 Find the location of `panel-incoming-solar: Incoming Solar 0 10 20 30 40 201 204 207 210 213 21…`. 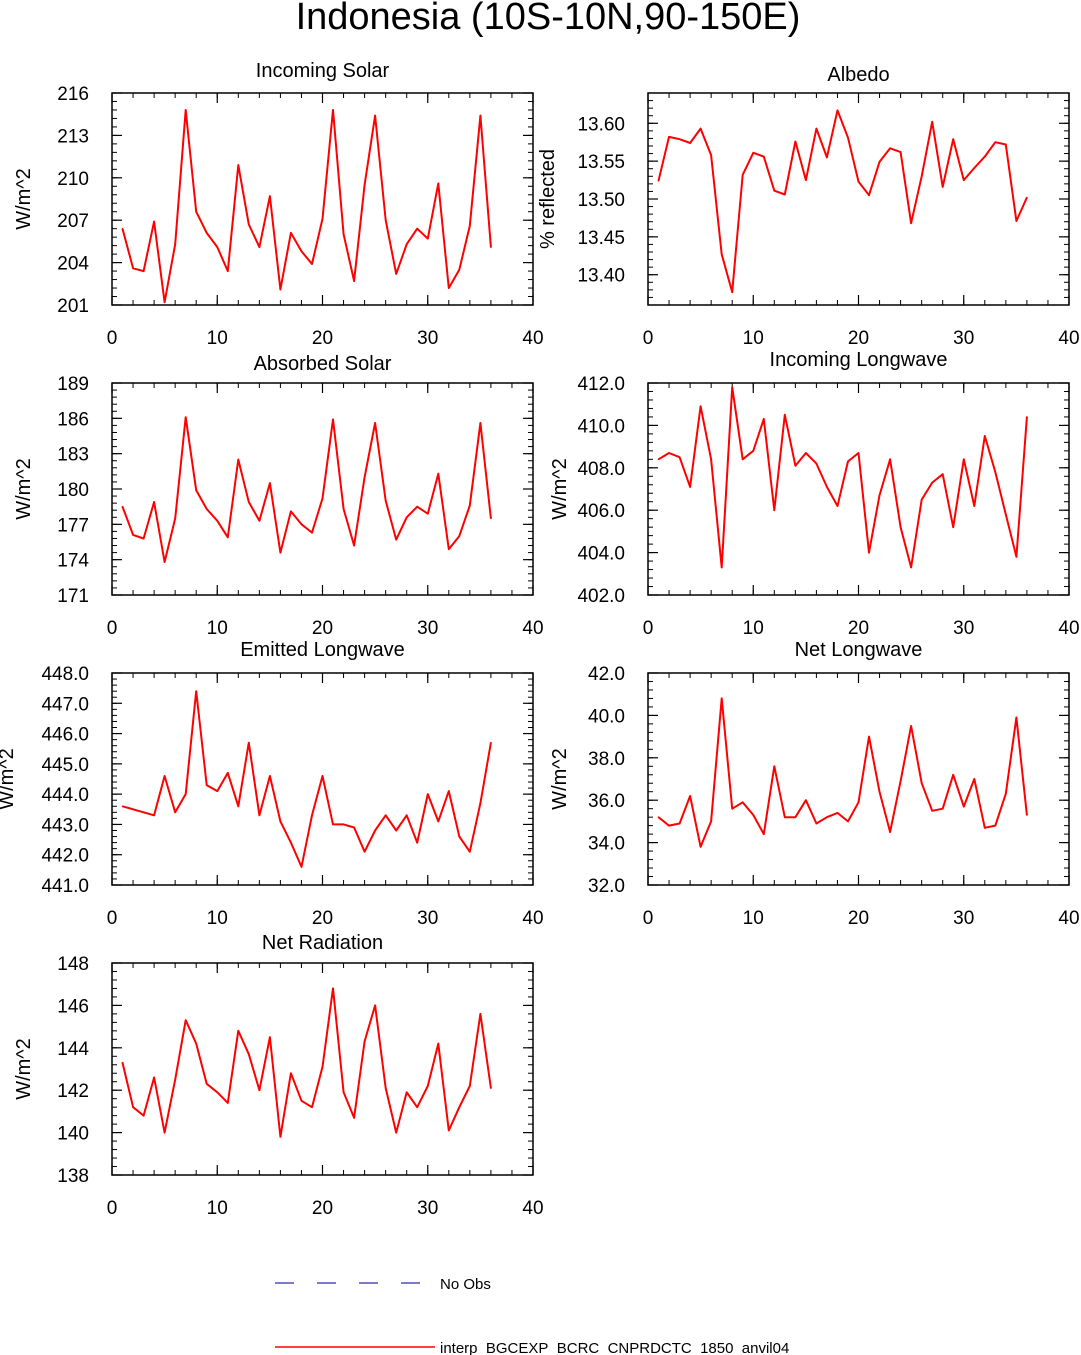

panel-incoming-solar: Incoming Solar 0 10 20 30 40 201 204 207 210 213 21… is located at coordinates (278, 204).